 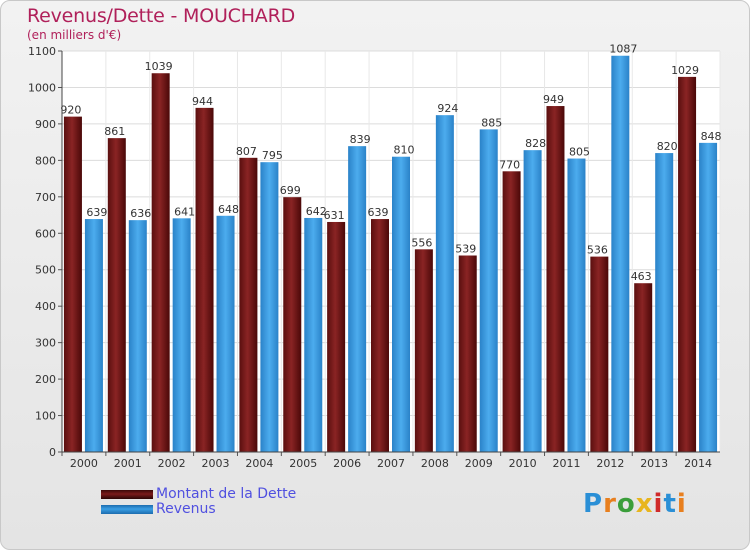 I want to click on x-tick-label: 2014, so click(x=698, y=463).